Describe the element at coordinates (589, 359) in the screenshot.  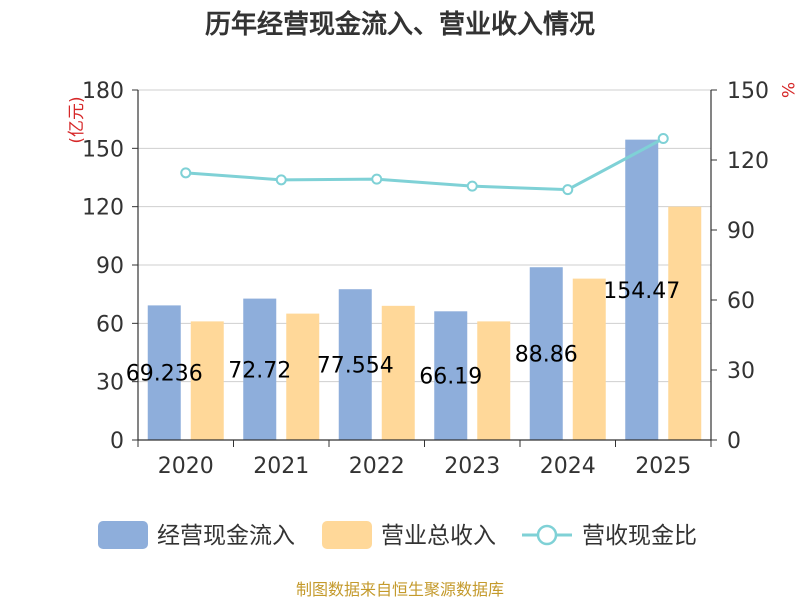
I see `bar-revenue-2024` at that location.